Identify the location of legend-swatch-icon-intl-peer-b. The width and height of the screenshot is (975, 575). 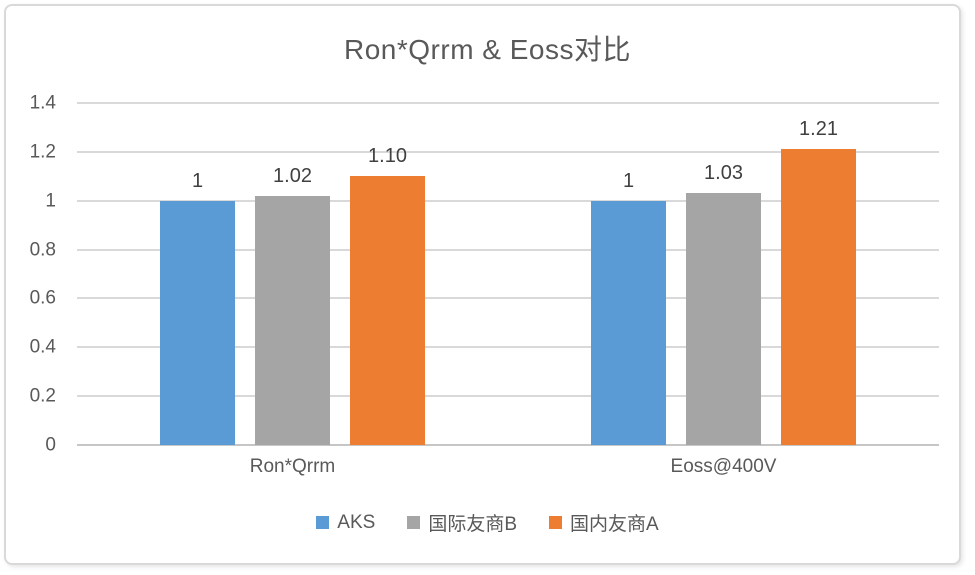
(414, 522).